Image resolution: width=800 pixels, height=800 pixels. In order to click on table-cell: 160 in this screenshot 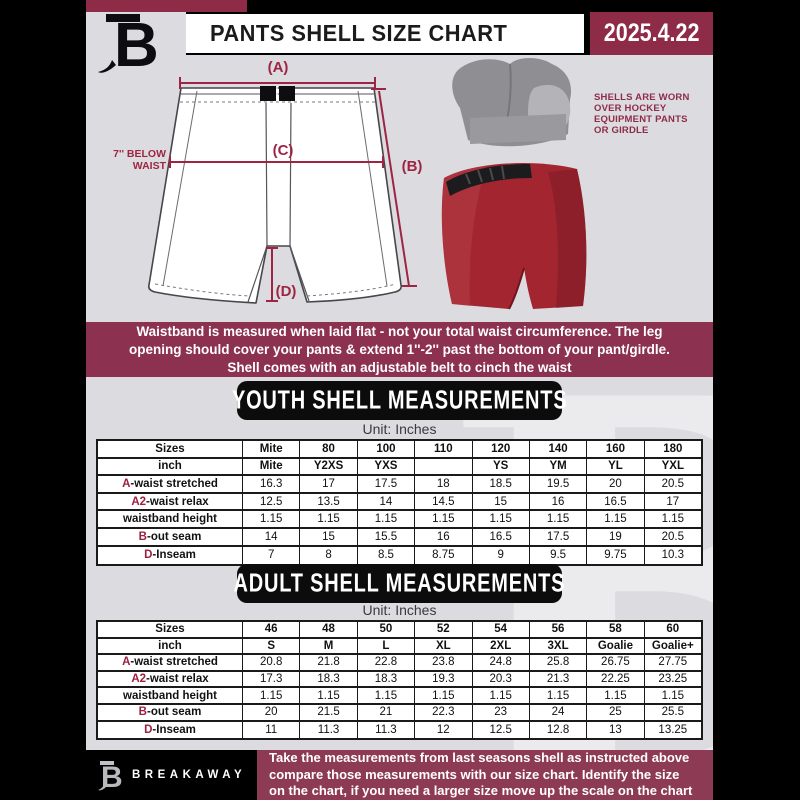, I will do `click(614, 449)`.